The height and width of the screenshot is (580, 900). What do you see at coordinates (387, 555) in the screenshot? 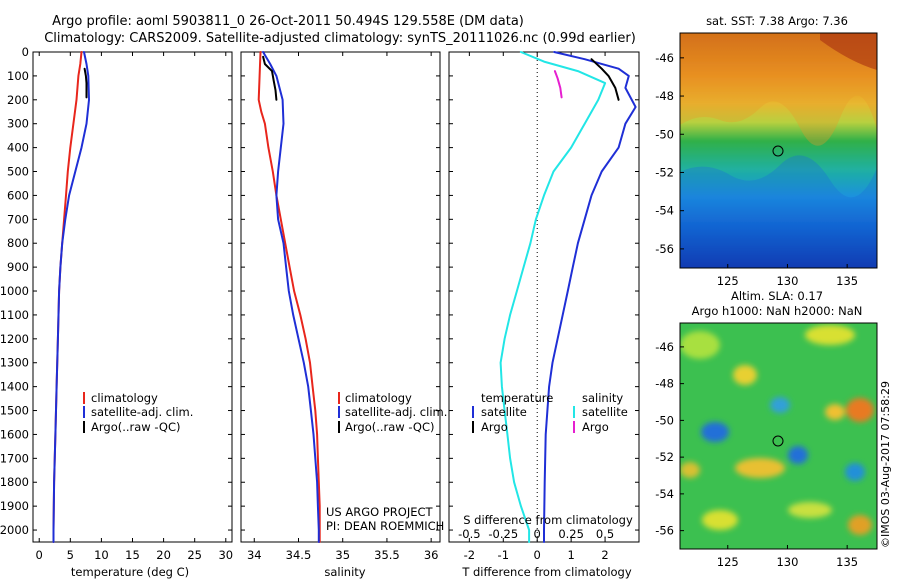
I see `xtick-label: 35.5` at bounding box center [387, 555].